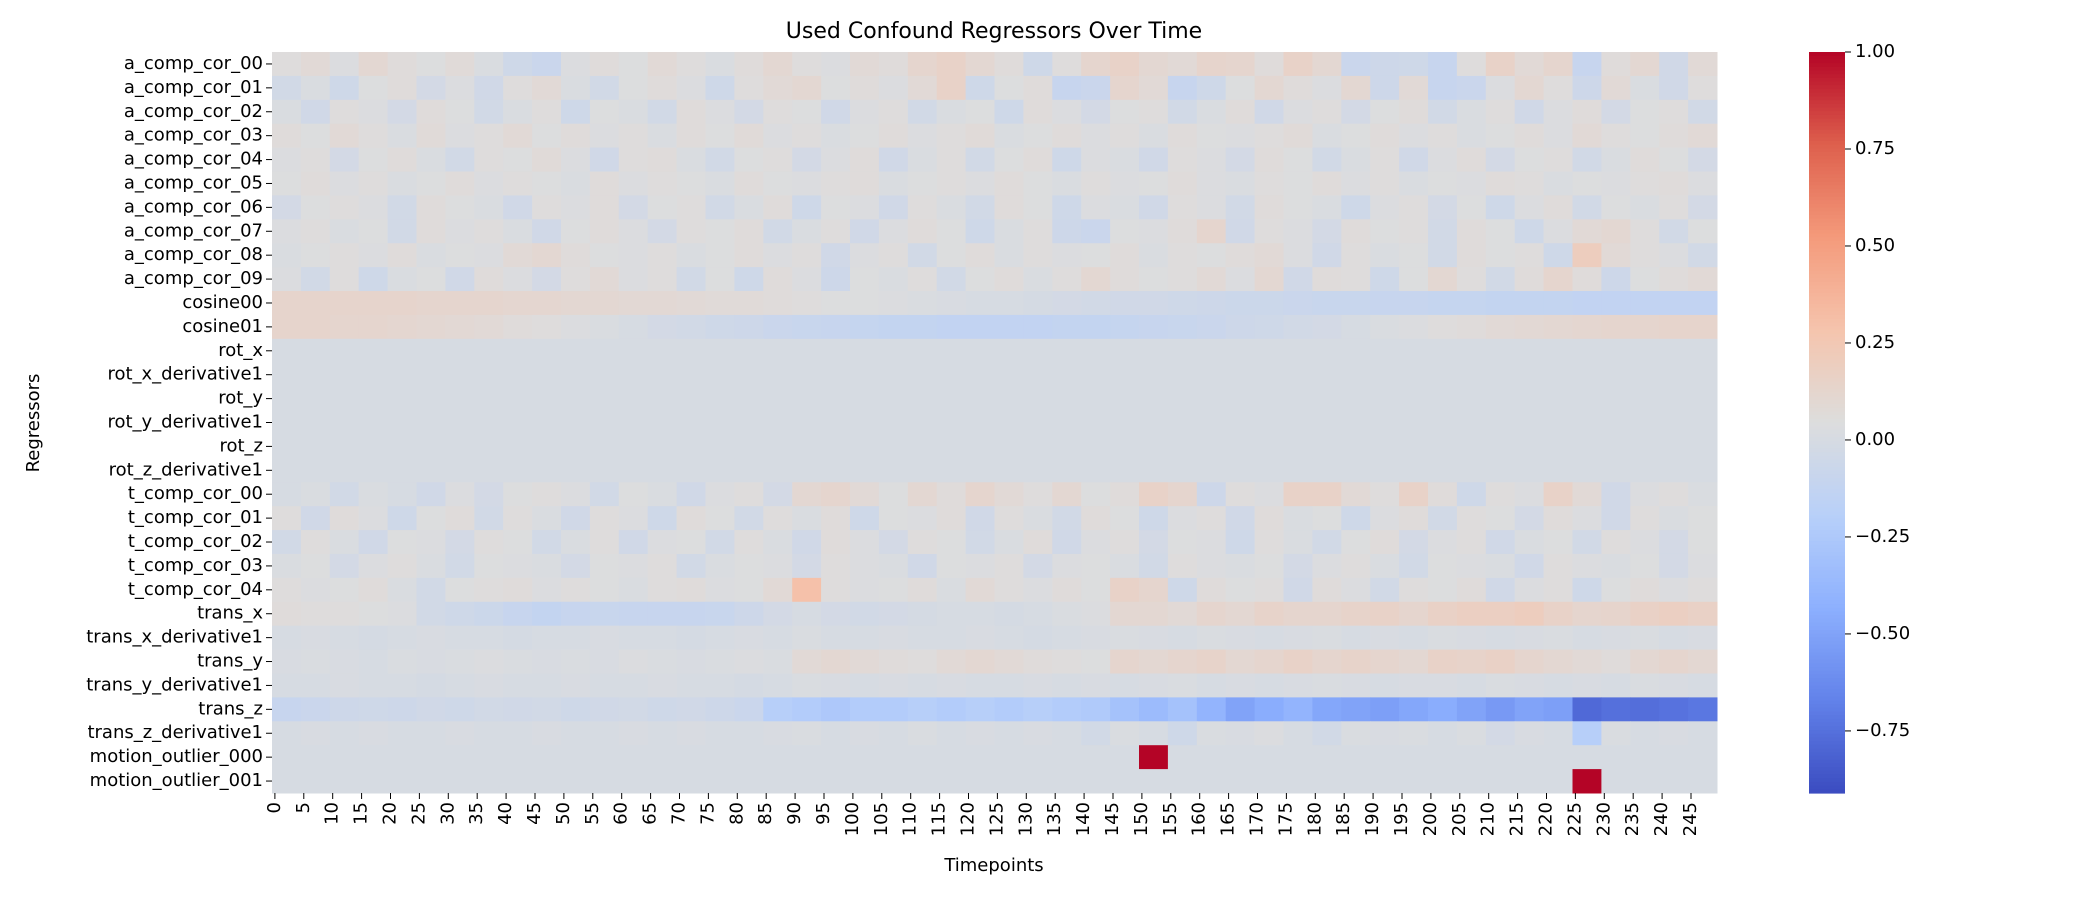 Image resolution: width=2100 pixels, height=900 pixels. What do you see at coordinates (1661, 819) in the screenshot?
I see `x-tick-label: 240` at bounding box center [1661, 819].